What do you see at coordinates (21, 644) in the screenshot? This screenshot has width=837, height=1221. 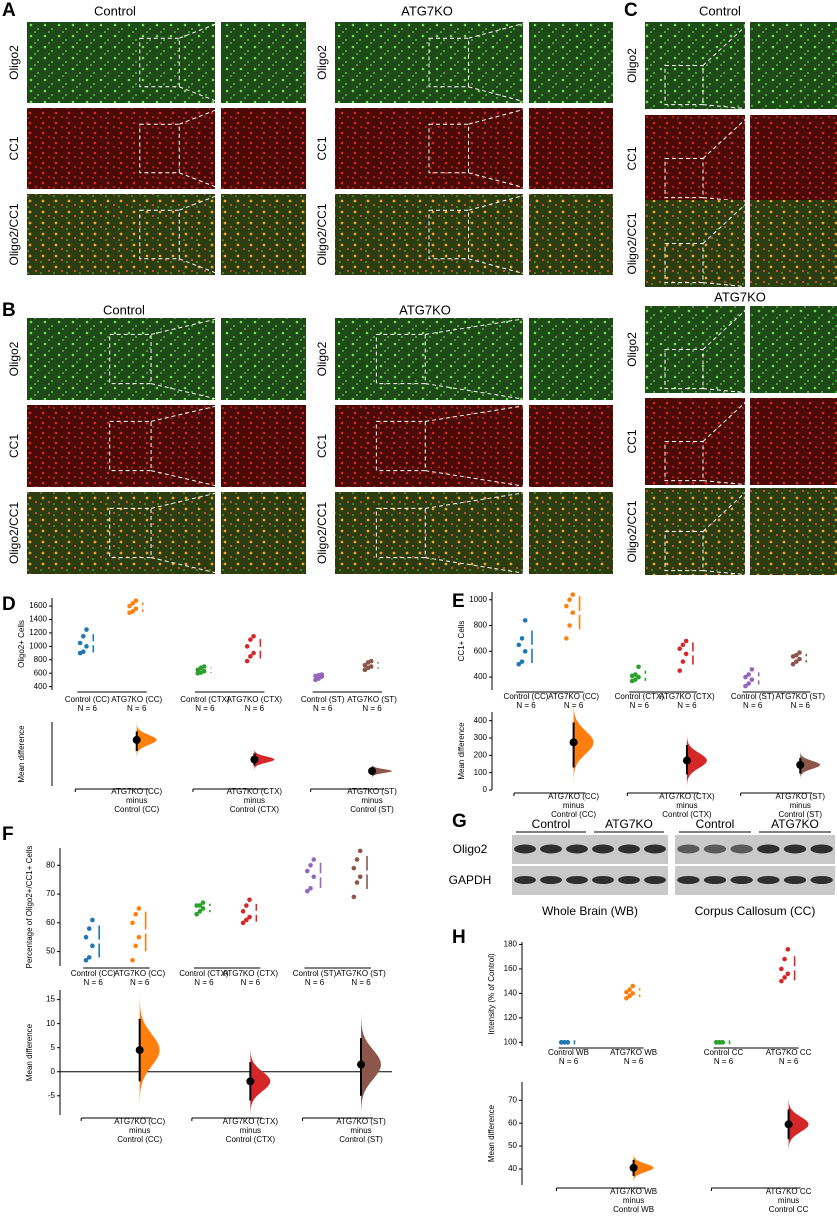 I see `y-axis-label: Oligo2+ Cells` at bounding box center [21, 644].